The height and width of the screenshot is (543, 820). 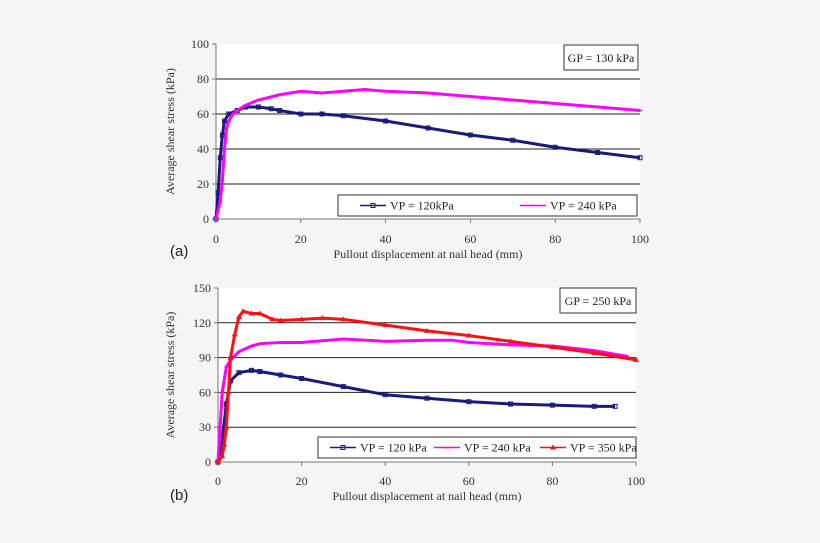 I want to click on panel-label-b: (b), so click(x=179, y=495).